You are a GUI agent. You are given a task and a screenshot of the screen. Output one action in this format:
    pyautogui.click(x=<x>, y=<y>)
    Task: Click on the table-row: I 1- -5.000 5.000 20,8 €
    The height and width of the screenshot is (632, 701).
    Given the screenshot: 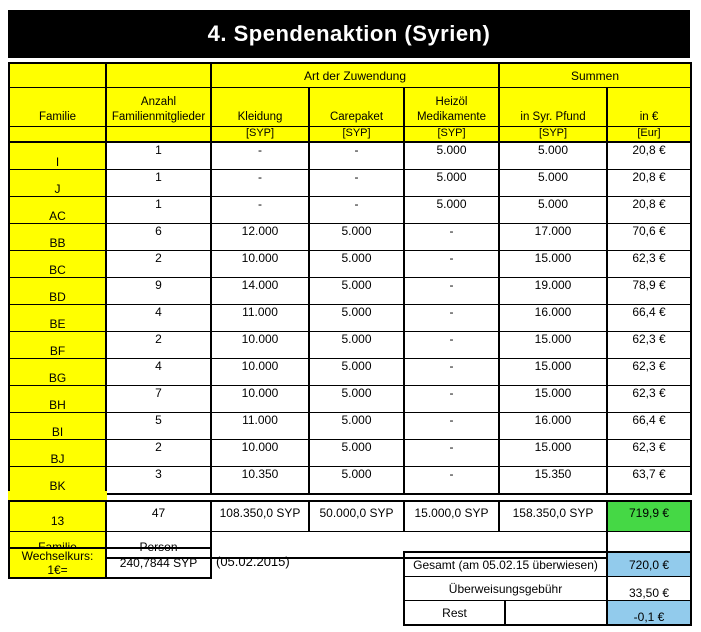 What is the action you would take?
    pyautogui.click(x=350, y=155)
    